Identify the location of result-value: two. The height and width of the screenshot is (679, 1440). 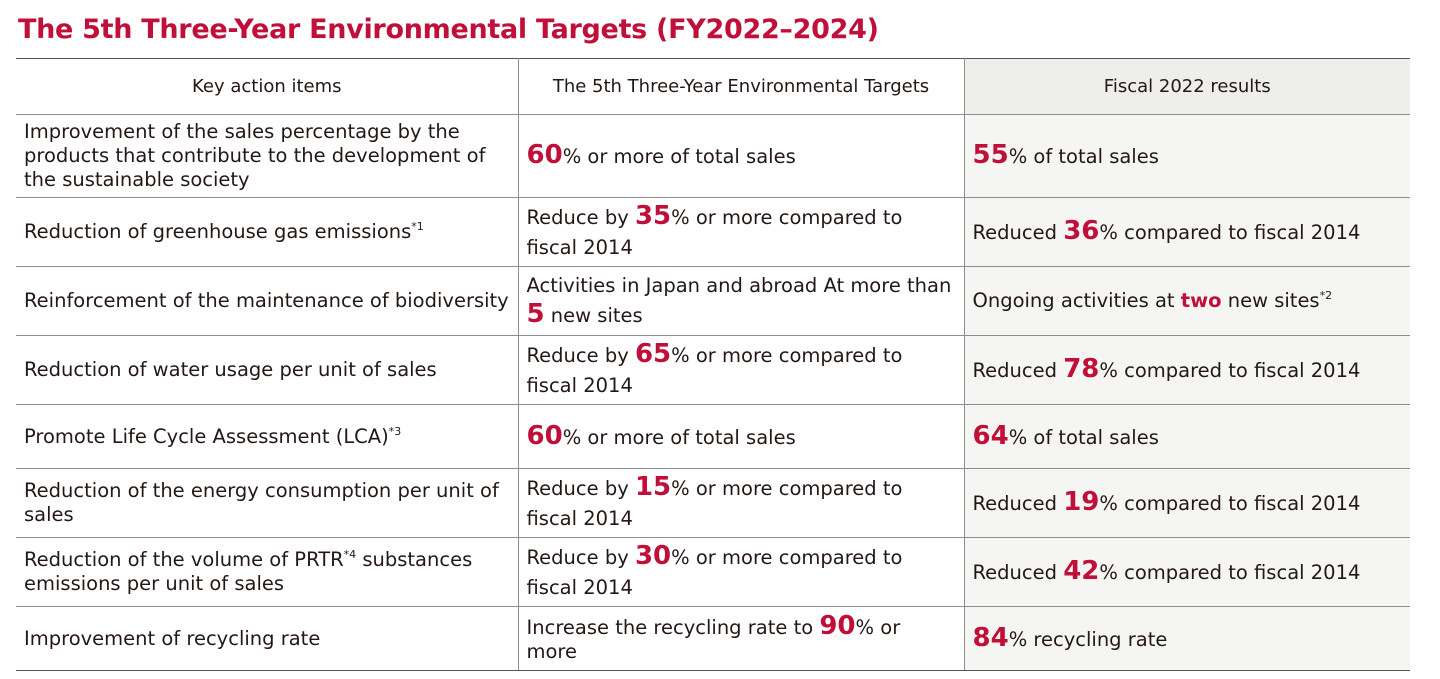
(1201, 300).